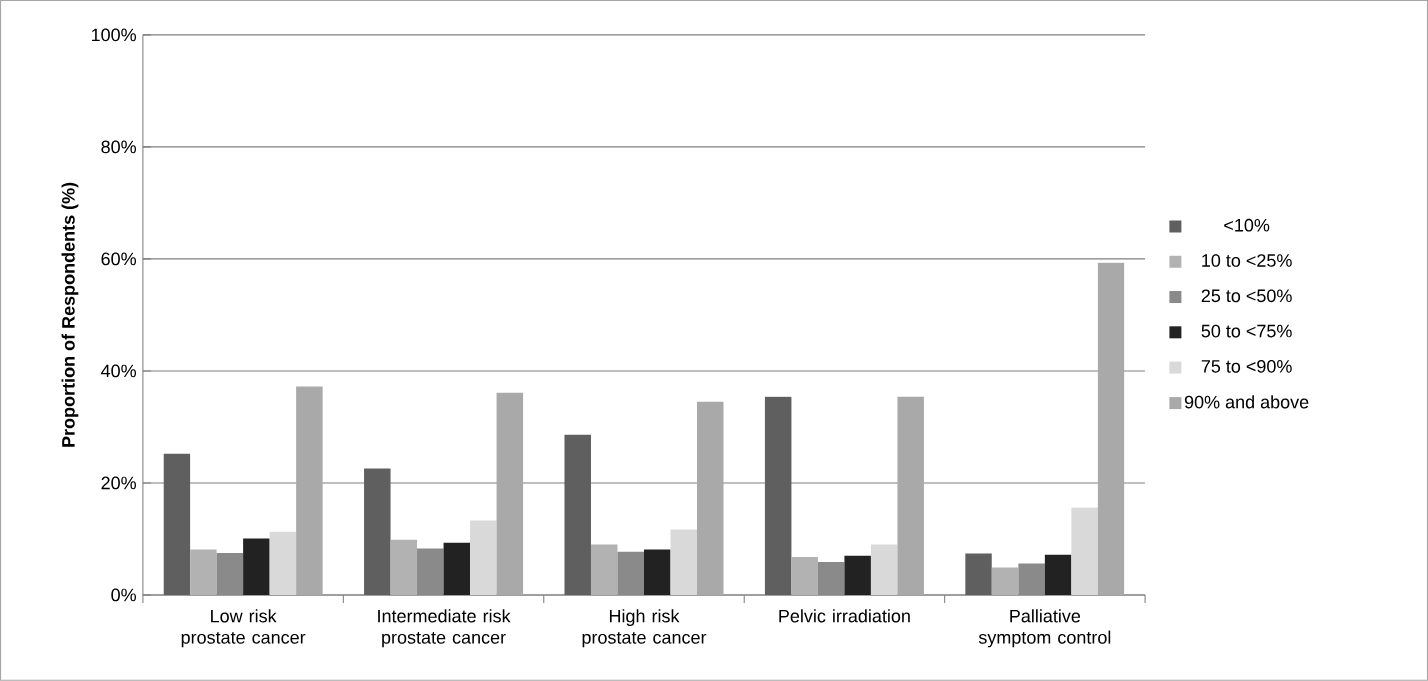  I want to click on legend-label: 75 to <90%, so click(1246, 366).